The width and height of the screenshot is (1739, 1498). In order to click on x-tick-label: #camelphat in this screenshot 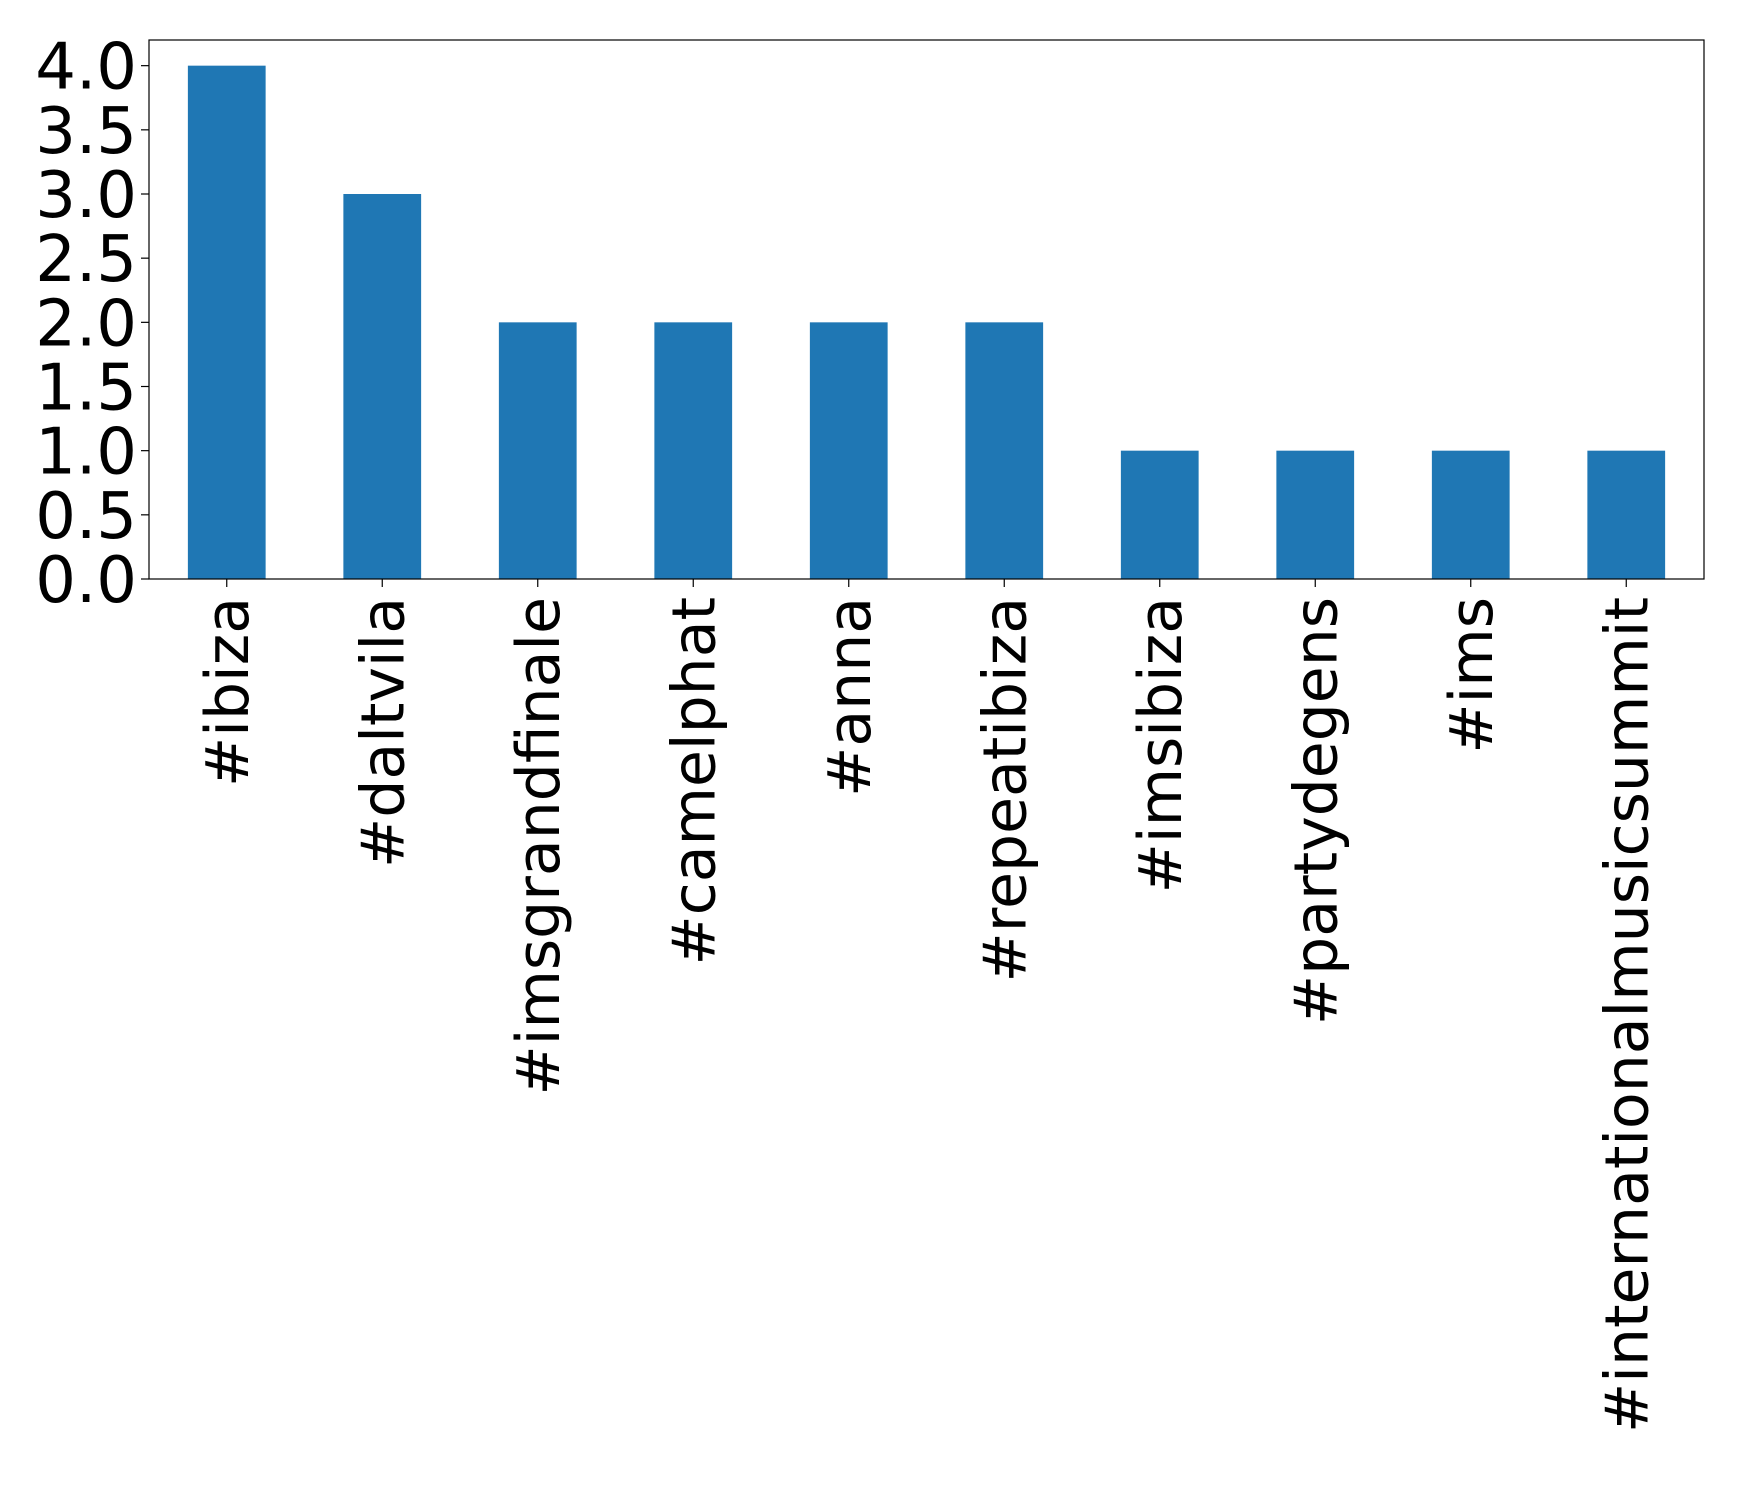, I will do `click(694, 781)`.